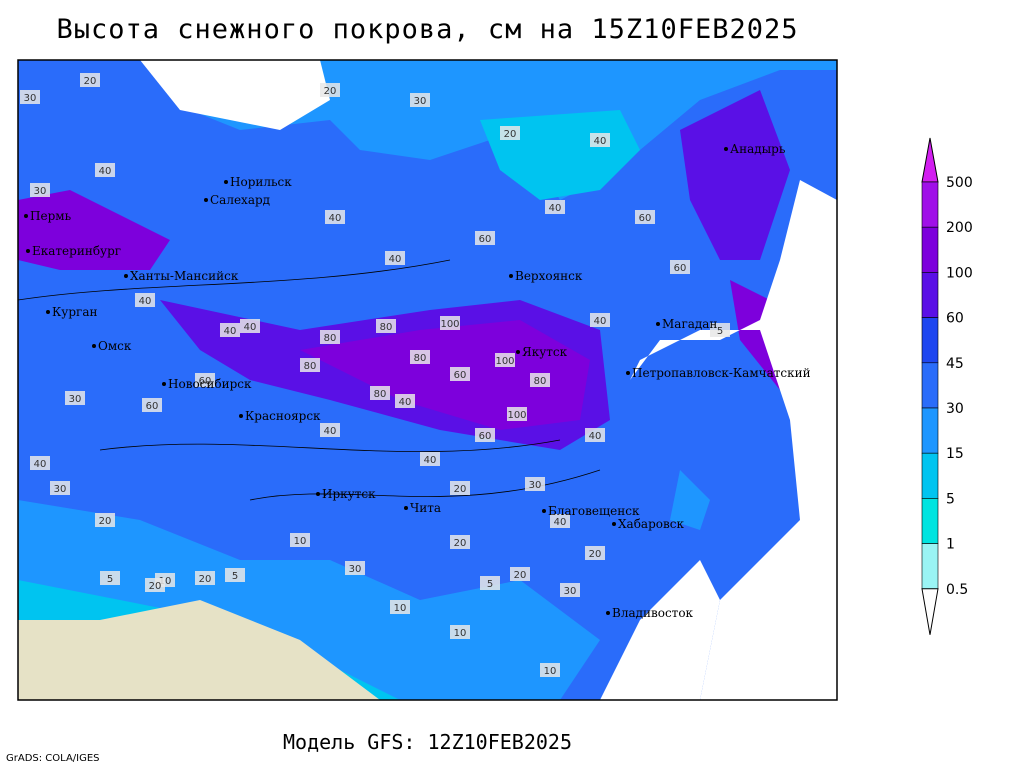  I want to click on city-label: Пермь, so click(51, 216).